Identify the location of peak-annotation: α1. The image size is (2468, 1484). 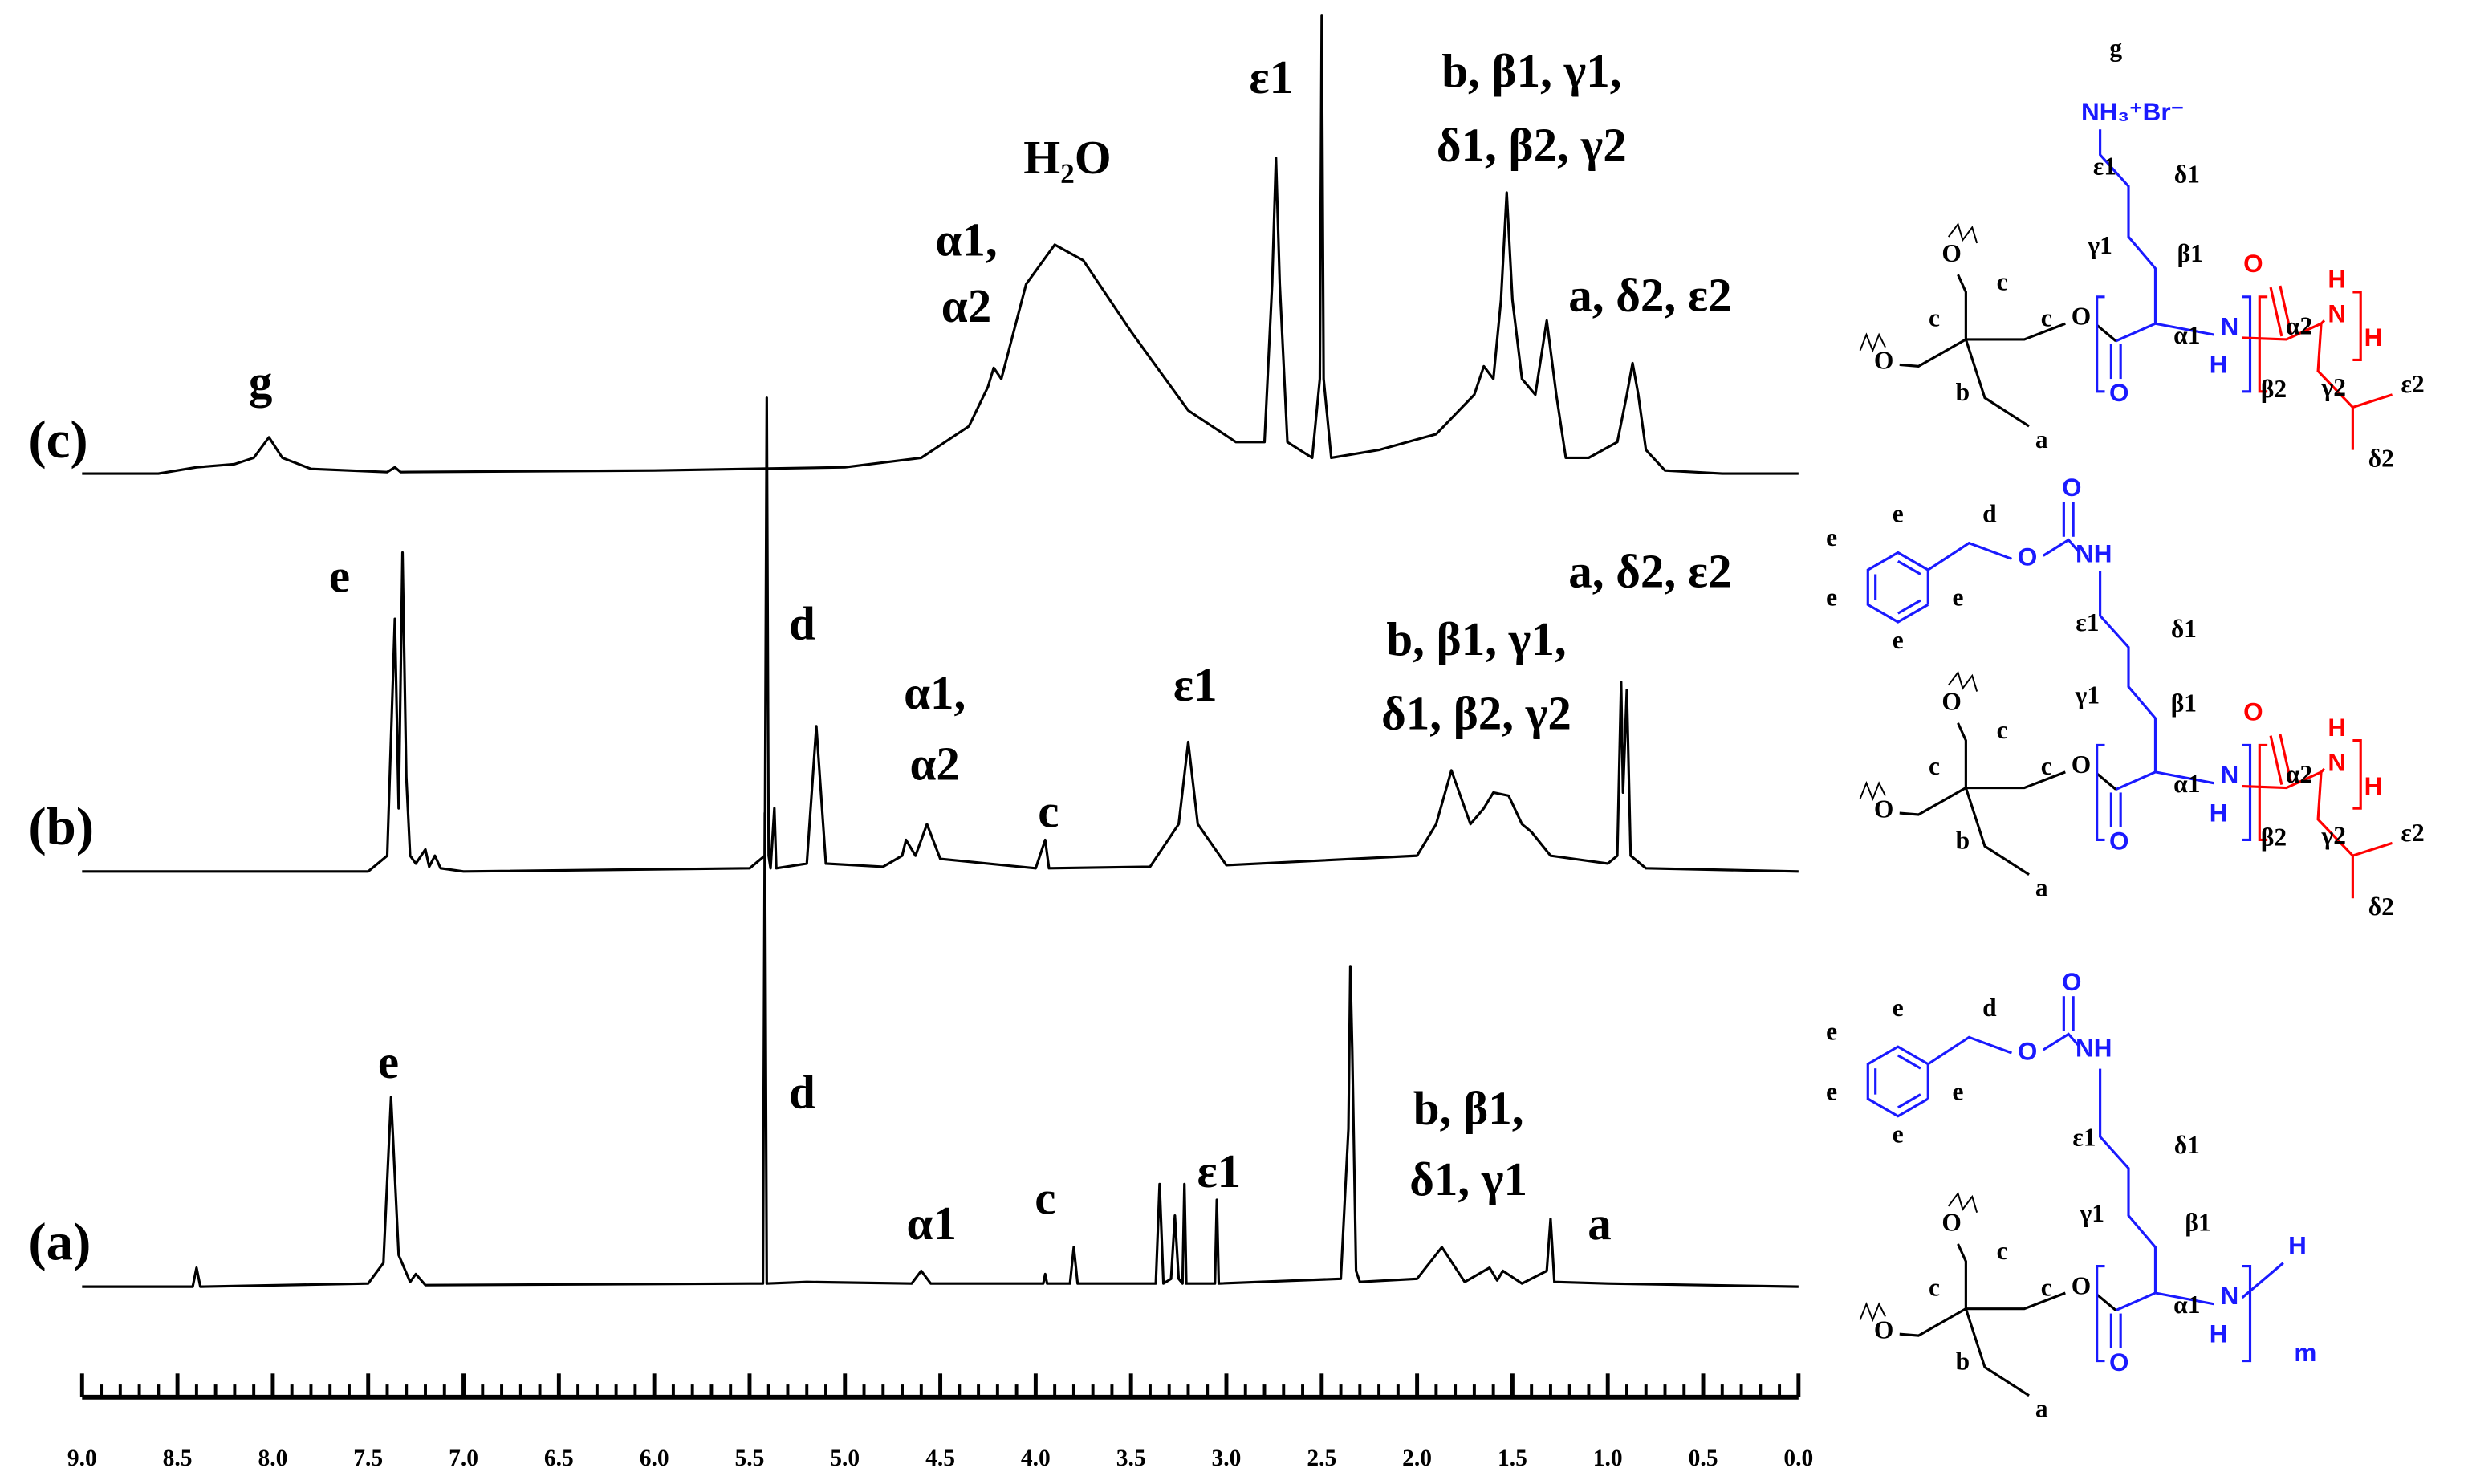
(932, 1223).